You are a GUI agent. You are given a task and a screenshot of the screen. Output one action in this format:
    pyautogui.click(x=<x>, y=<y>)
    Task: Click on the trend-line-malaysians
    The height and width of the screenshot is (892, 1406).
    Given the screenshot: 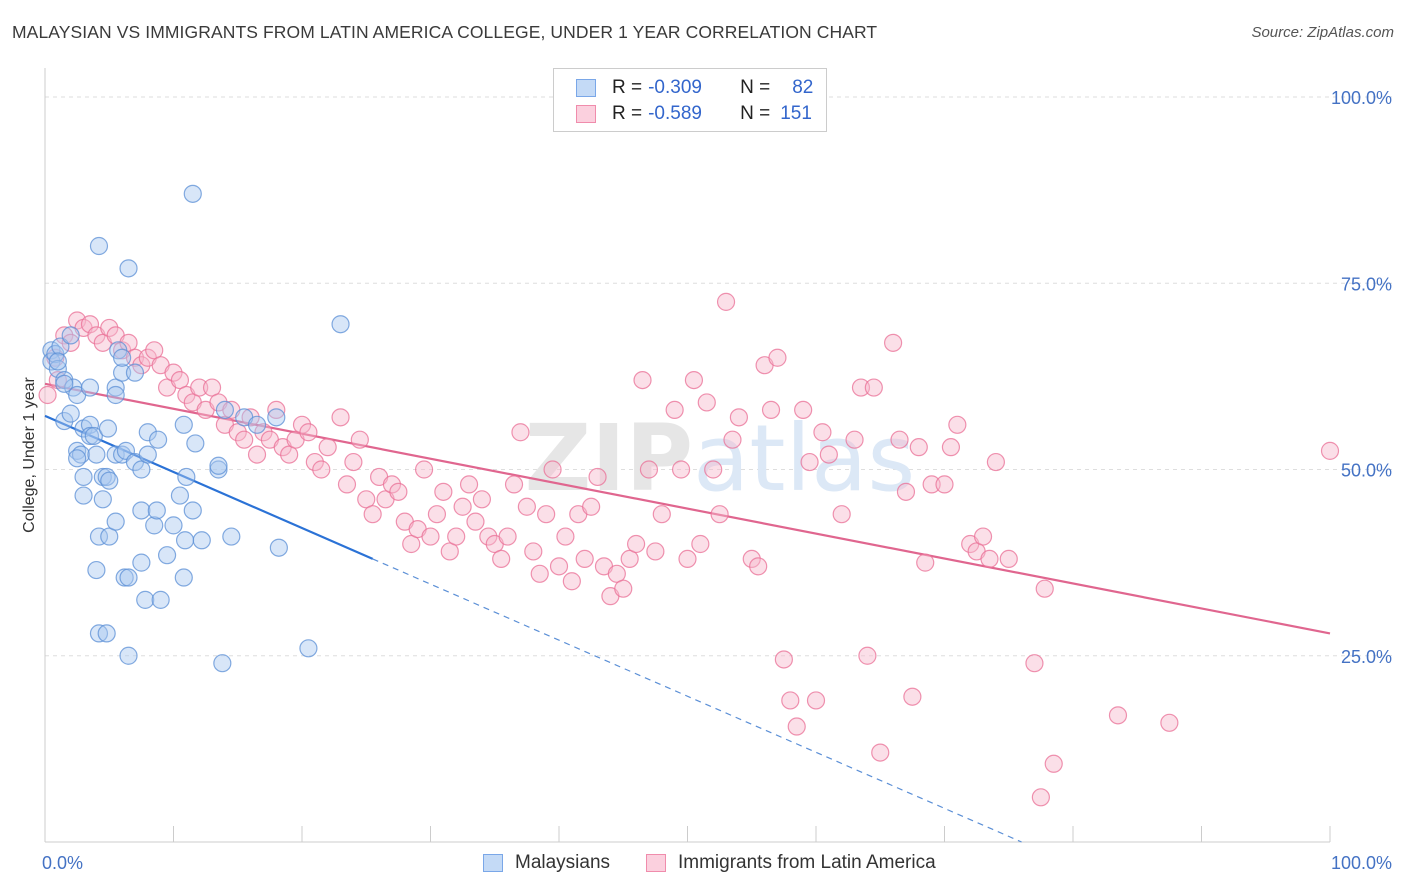 What is the action you would take?
    pyautogui.click(x=209, y=487)
    